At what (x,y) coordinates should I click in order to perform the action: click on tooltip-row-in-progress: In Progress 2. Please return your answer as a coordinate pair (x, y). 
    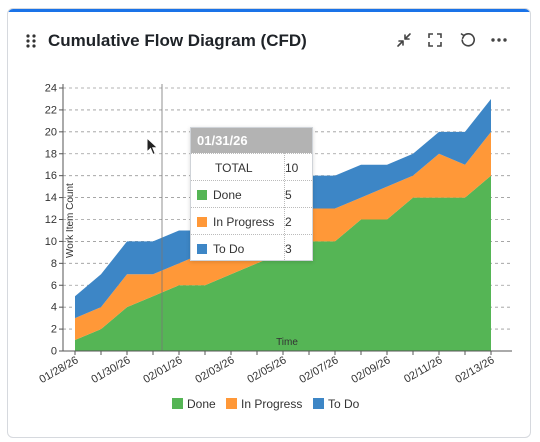
    Looking at the image, I should click on (251, 220).